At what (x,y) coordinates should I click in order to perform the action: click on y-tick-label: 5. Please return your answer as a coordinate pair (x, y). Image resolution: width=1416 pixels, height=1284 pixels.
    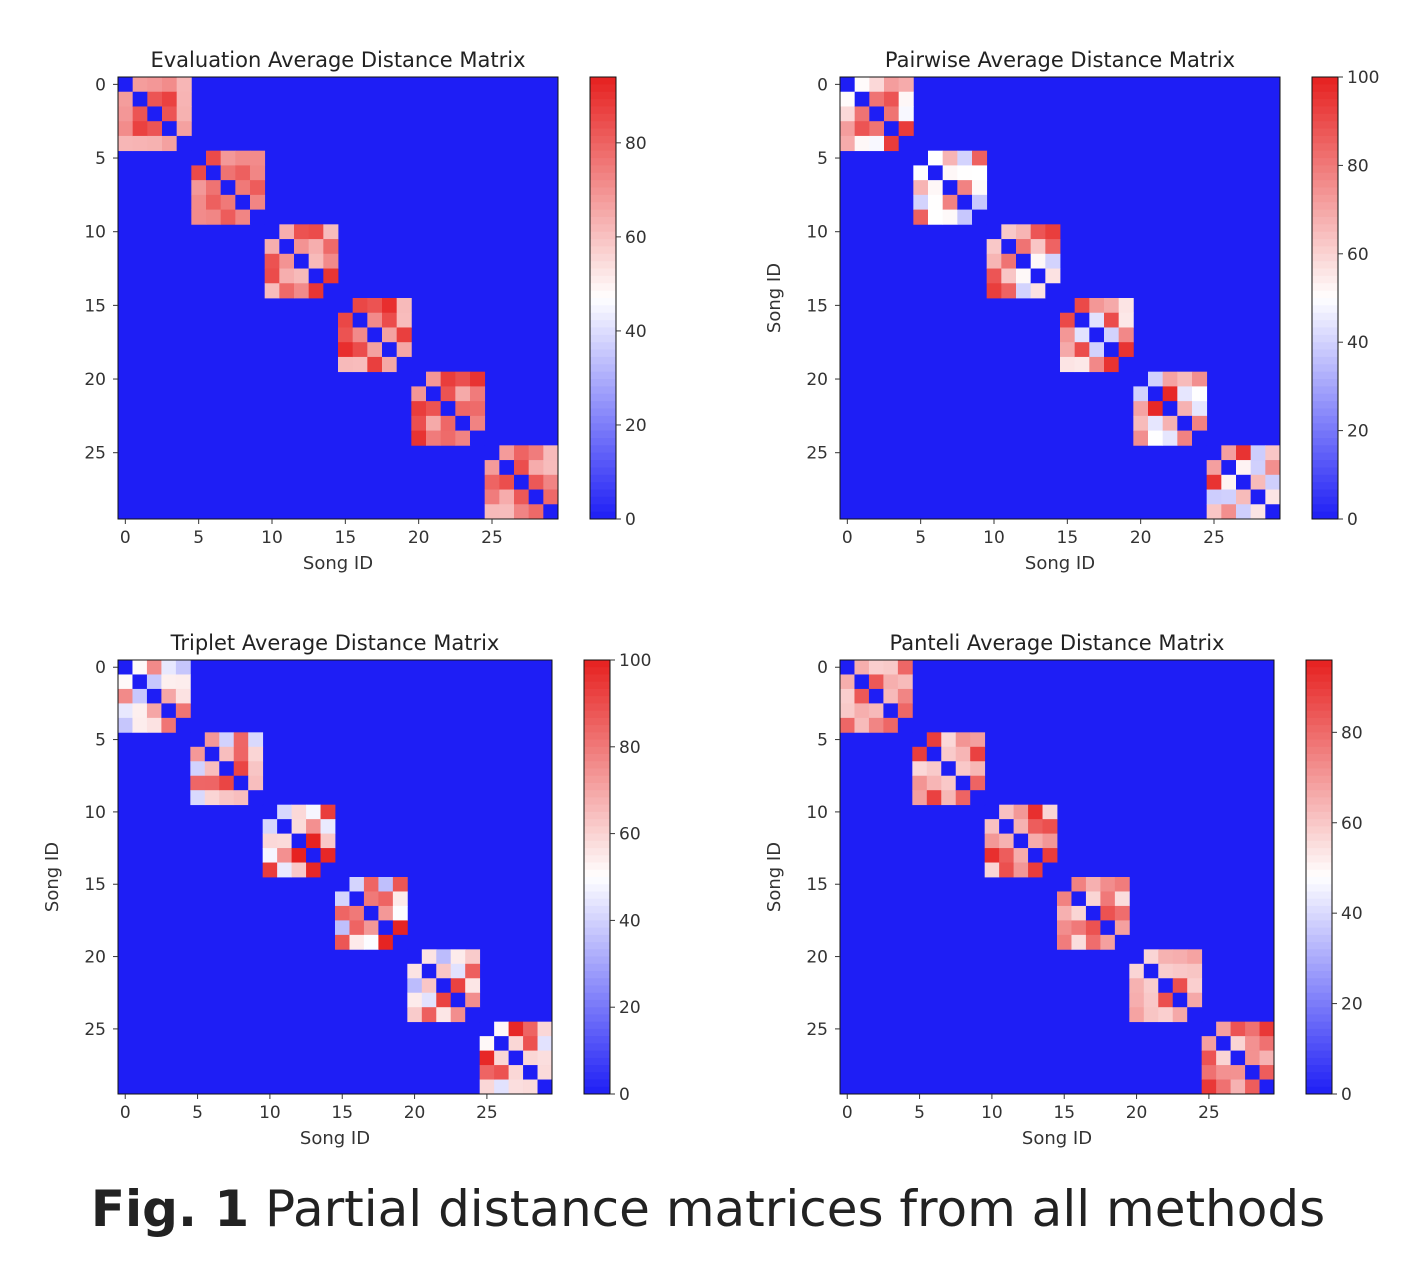
    Looking at the image, I should click on (822, 159).